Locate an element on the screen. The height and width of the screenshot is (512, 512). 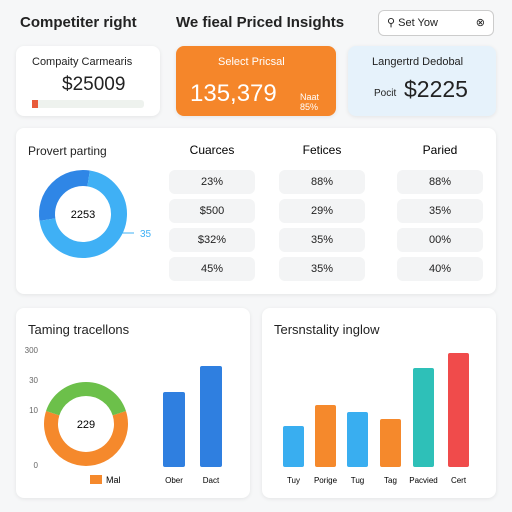
card: Langertrd Dedobal Pocit $2225 is located at coordinates (422, 81).